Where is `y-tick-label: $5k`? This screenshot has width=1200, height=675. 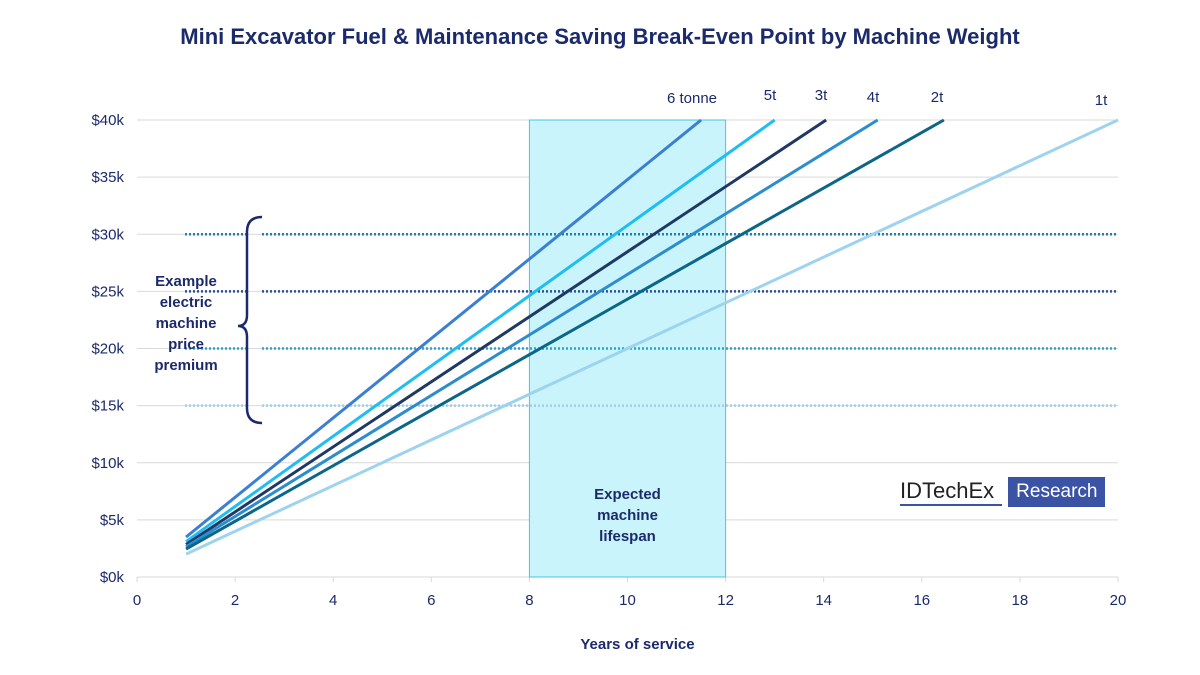
y-tick-label: $5k is located at coordinates (112, 520).